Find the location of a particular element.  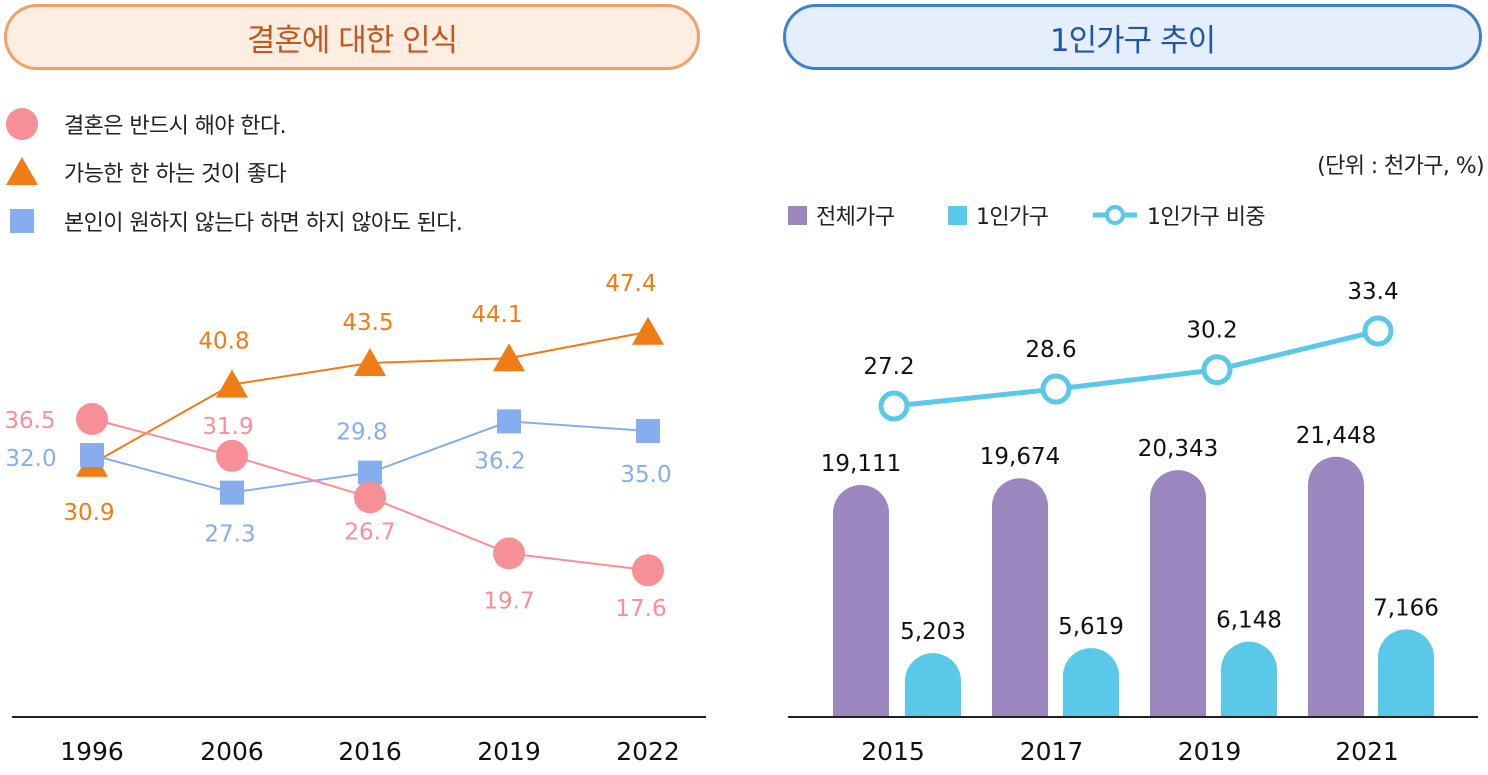

legend-single: 1인가구 is located at coordinates (998, 215).